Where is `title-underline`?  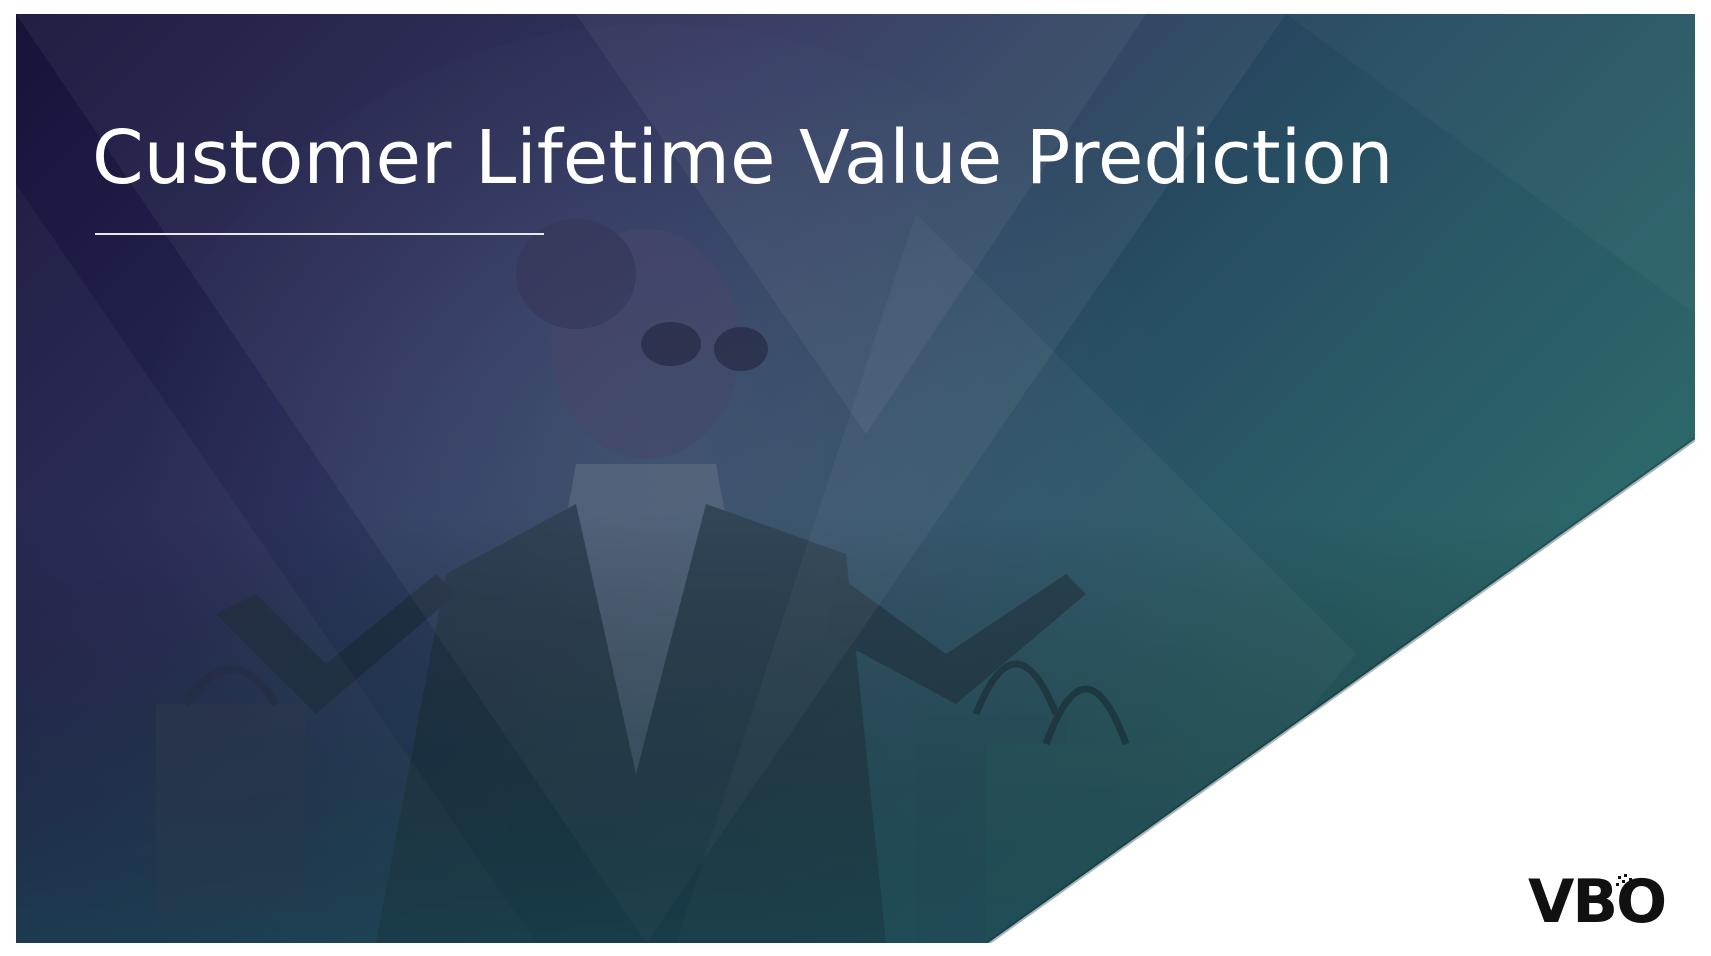 title-underline is located at coordinates (319, 234).